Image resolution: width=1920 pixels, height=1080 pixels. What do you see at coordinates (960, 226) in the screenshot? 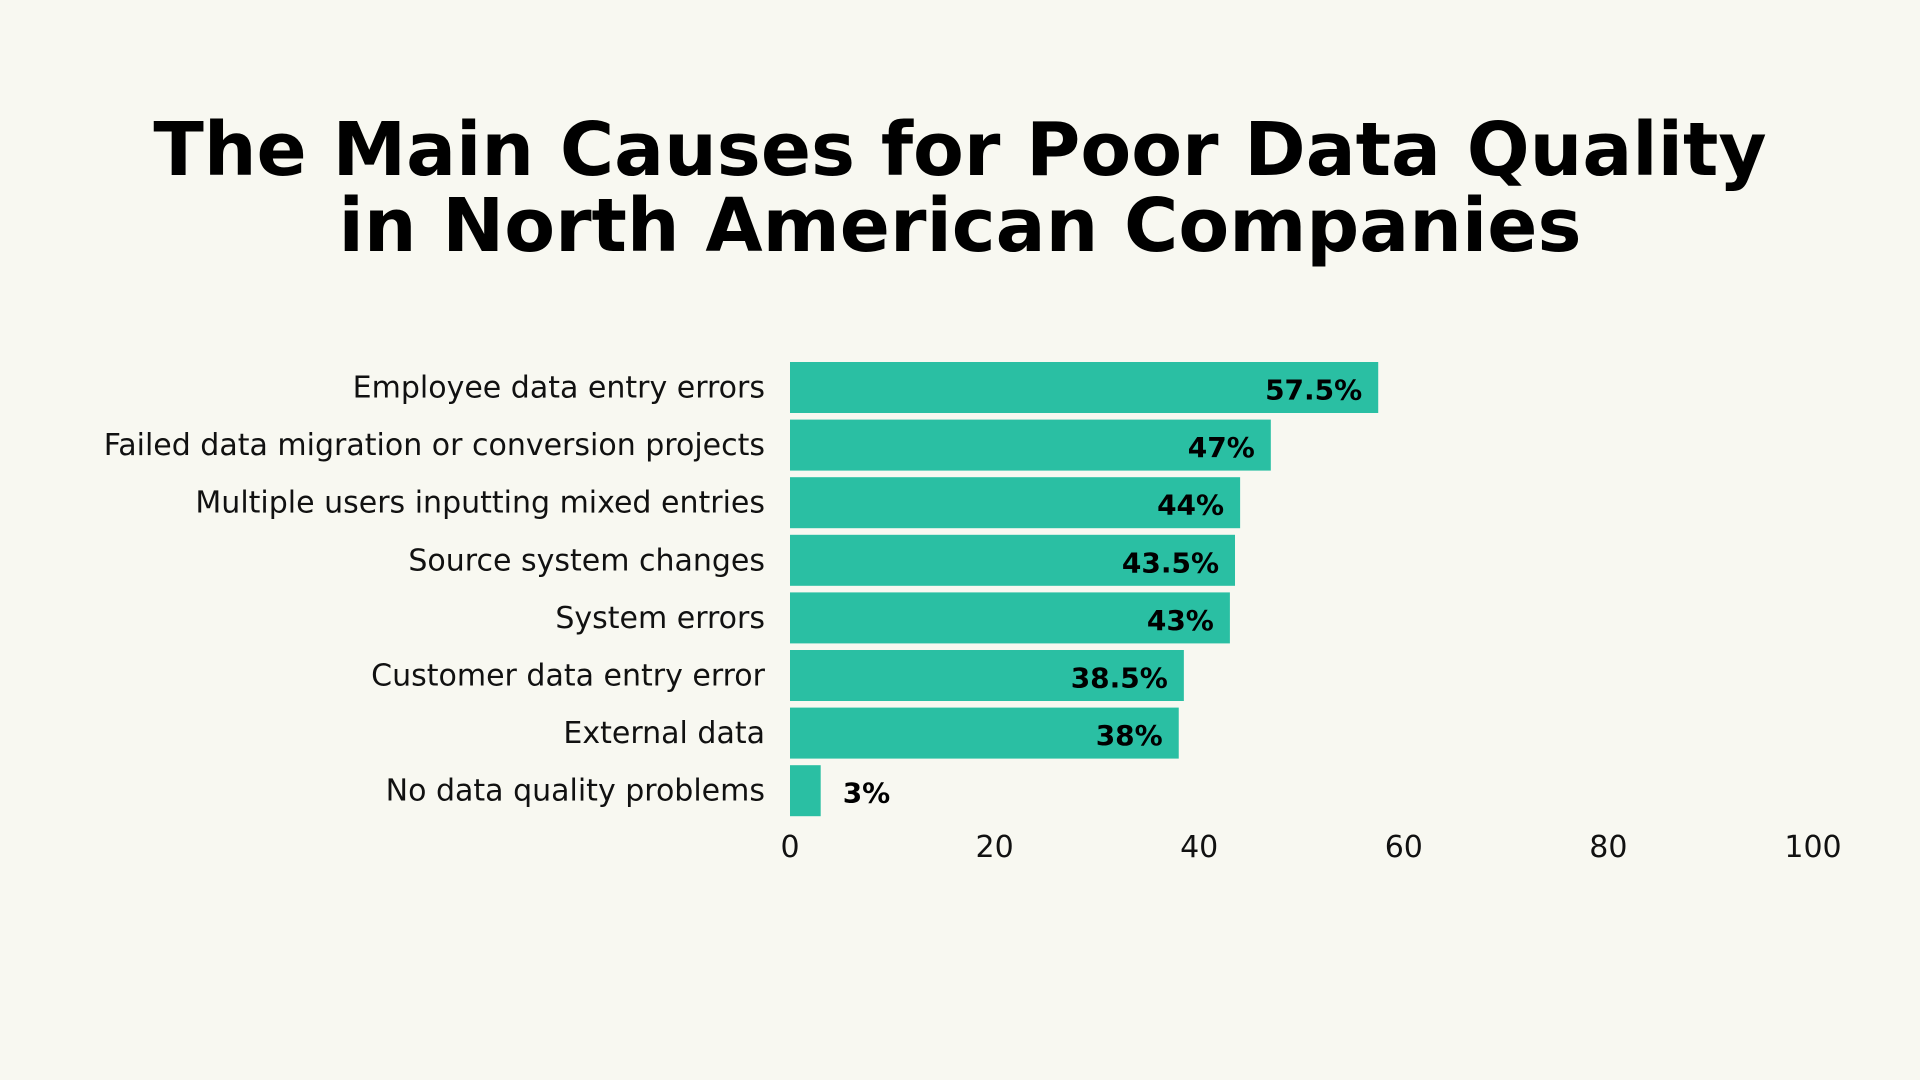
I see `chart-title-line-2: in North American Companies` at bounding box center [960, 226].